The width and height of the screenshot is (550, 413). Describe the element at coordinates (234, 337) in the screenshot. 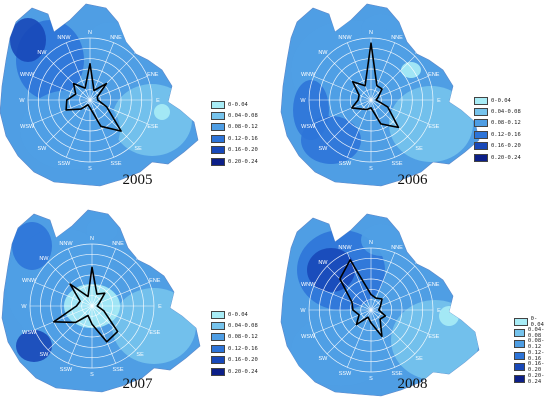

I see `legend-item: 0.08-0.12` at that location.